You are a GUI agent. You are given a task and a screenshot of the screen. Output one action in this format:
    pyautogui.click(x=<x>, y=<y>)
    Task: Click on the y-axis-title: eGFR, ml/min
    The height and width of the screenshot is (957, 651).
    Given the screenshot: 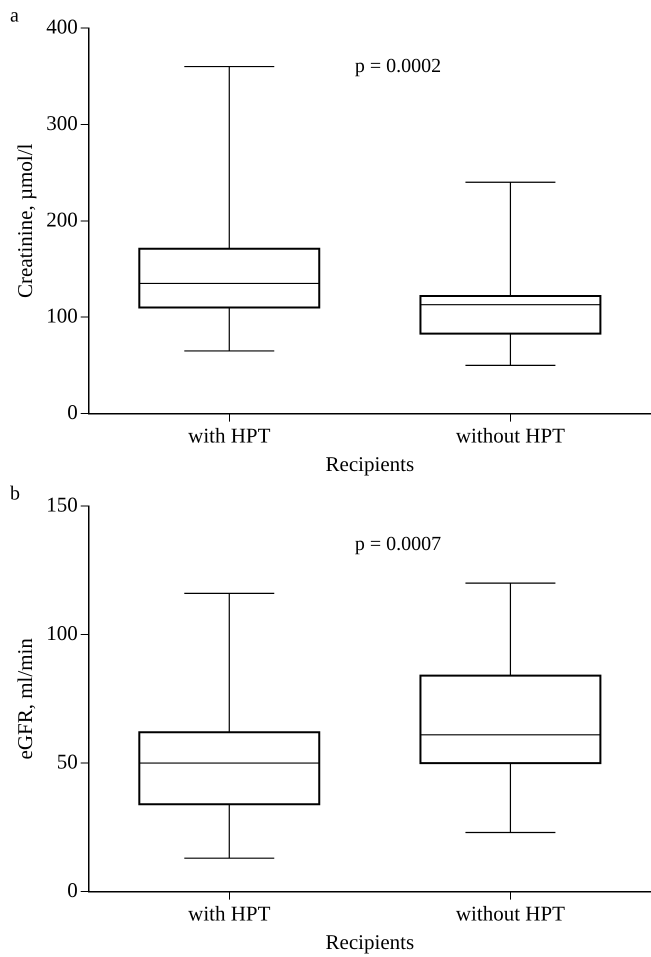 What is the action you would take?
    pyautogui.click(x=25, y=699)
    